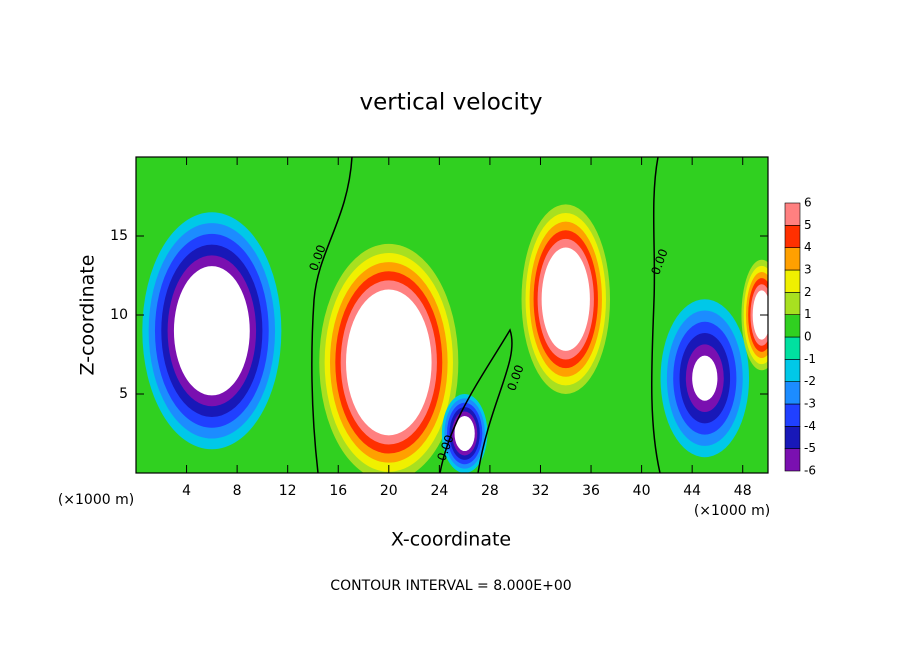 Image resolution: width=904 pixels, height=654 pixels. Describe the element at coordinates (119, 236) in the screenshot. I see `y-tick-label: 15` at that location.